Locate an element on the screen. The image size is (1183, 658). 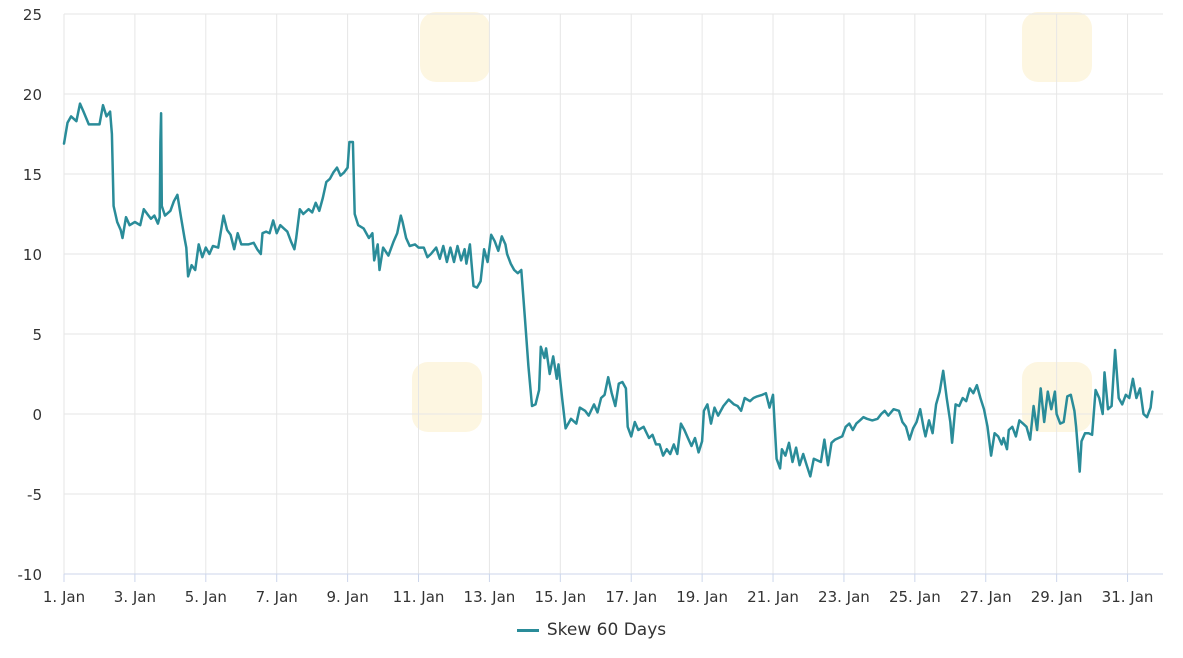
y-tick-label: 20 is located at coordinates (32, 95).